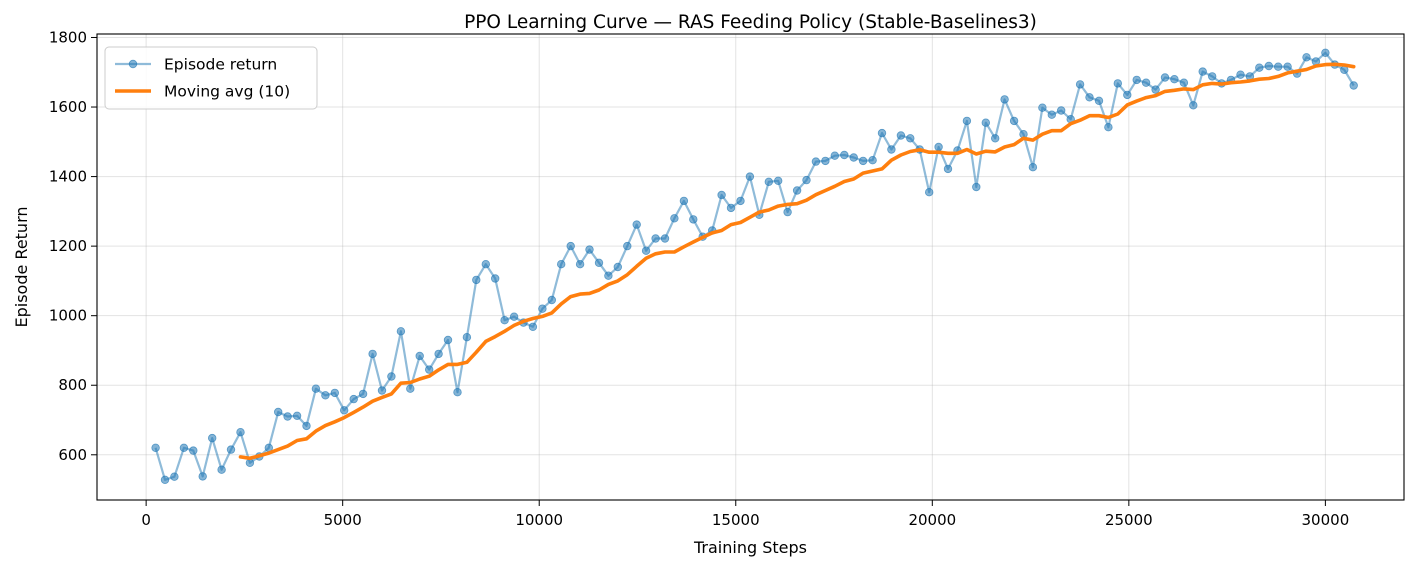 The image size is (1416, 570). Describe the element at coordinates (68, 316) in the screenshot. I see `y-tick-label: 1000` at that location.